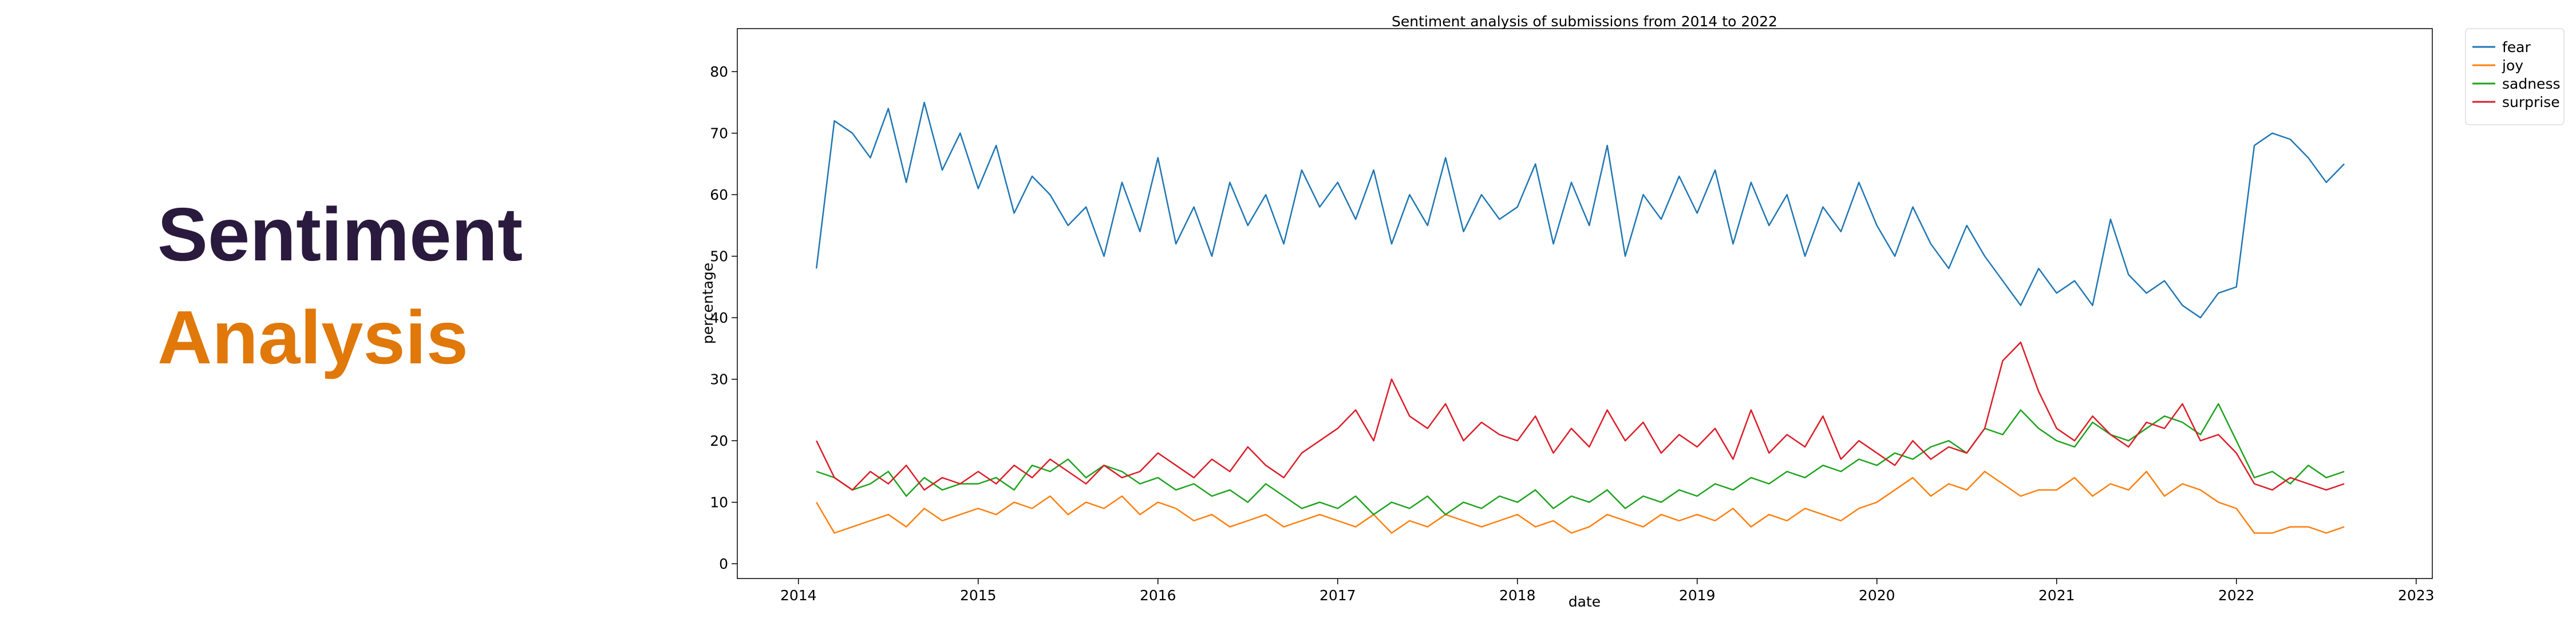 This screenshot has height=618, width=2576. What do you see at coordinates (1877, 595) in the screenshot?
I see `x-tick-label: 2020` at bounding box center [1877, 595].